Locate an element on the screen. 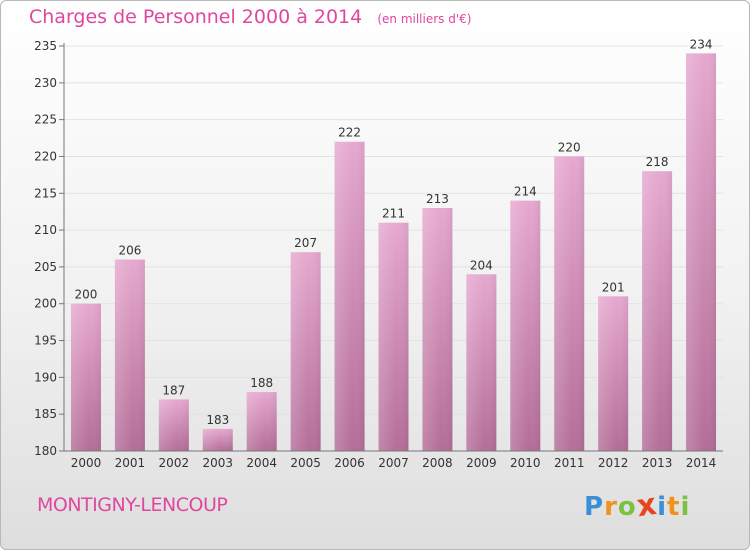  x-tick-label: 2014 is located at coordinates (701, 463).